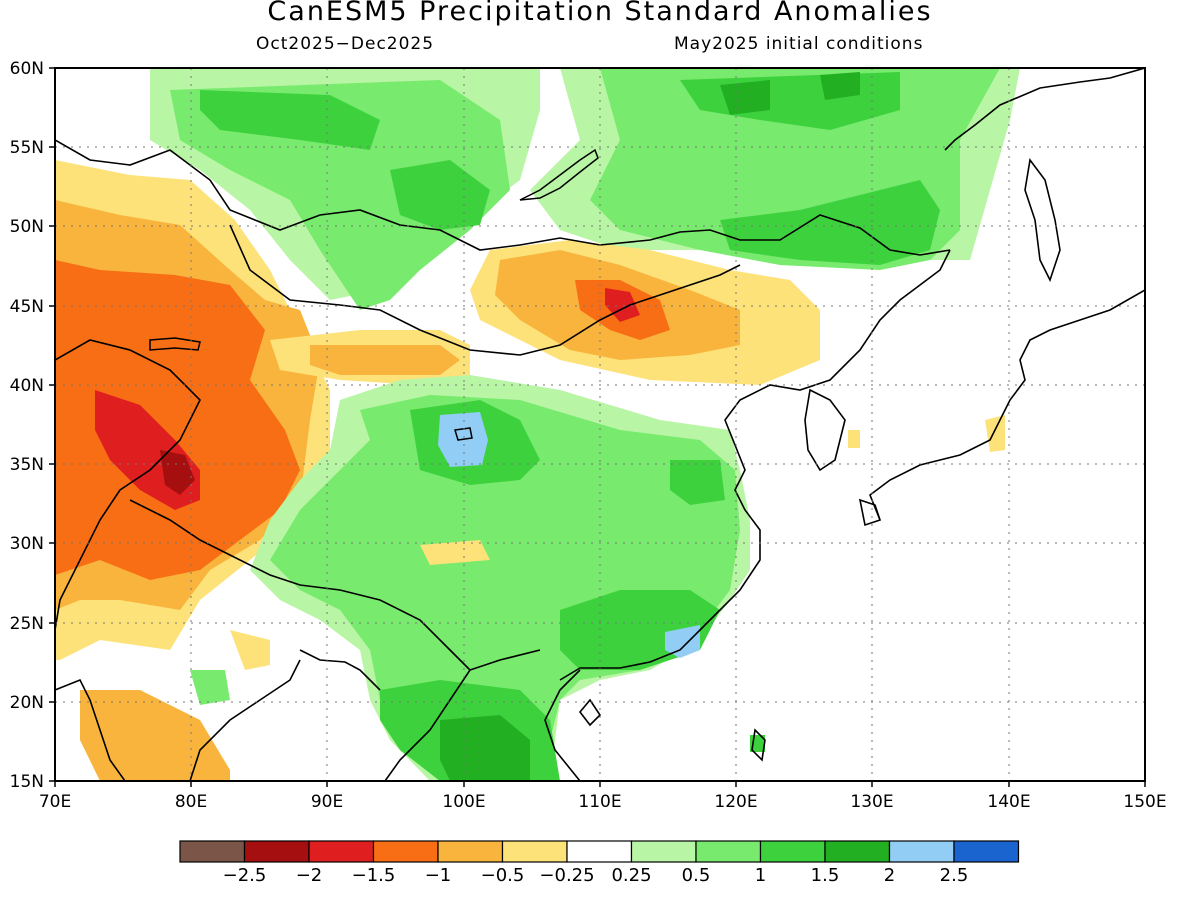 Image resolution: width=1200 pixels, height=900 pixels. I want to click on lat-label: 20N, so click(27, 703).